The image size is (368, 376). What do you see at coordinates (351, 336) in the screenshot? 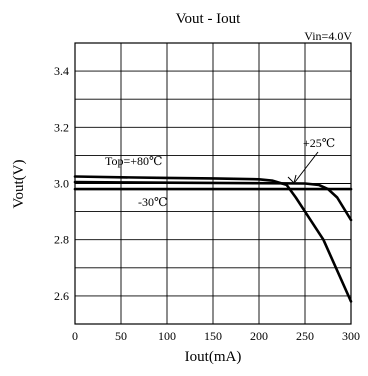
I see `x-tick-label-6: 300` at bounding box center [351, 336].